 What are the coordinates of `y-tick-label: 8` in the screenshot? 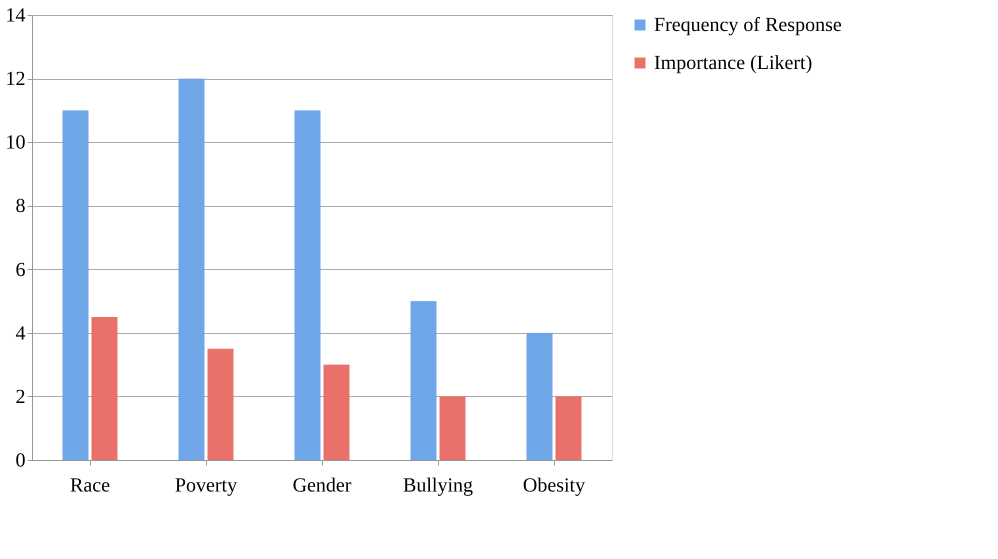 It's located at (21, 206).